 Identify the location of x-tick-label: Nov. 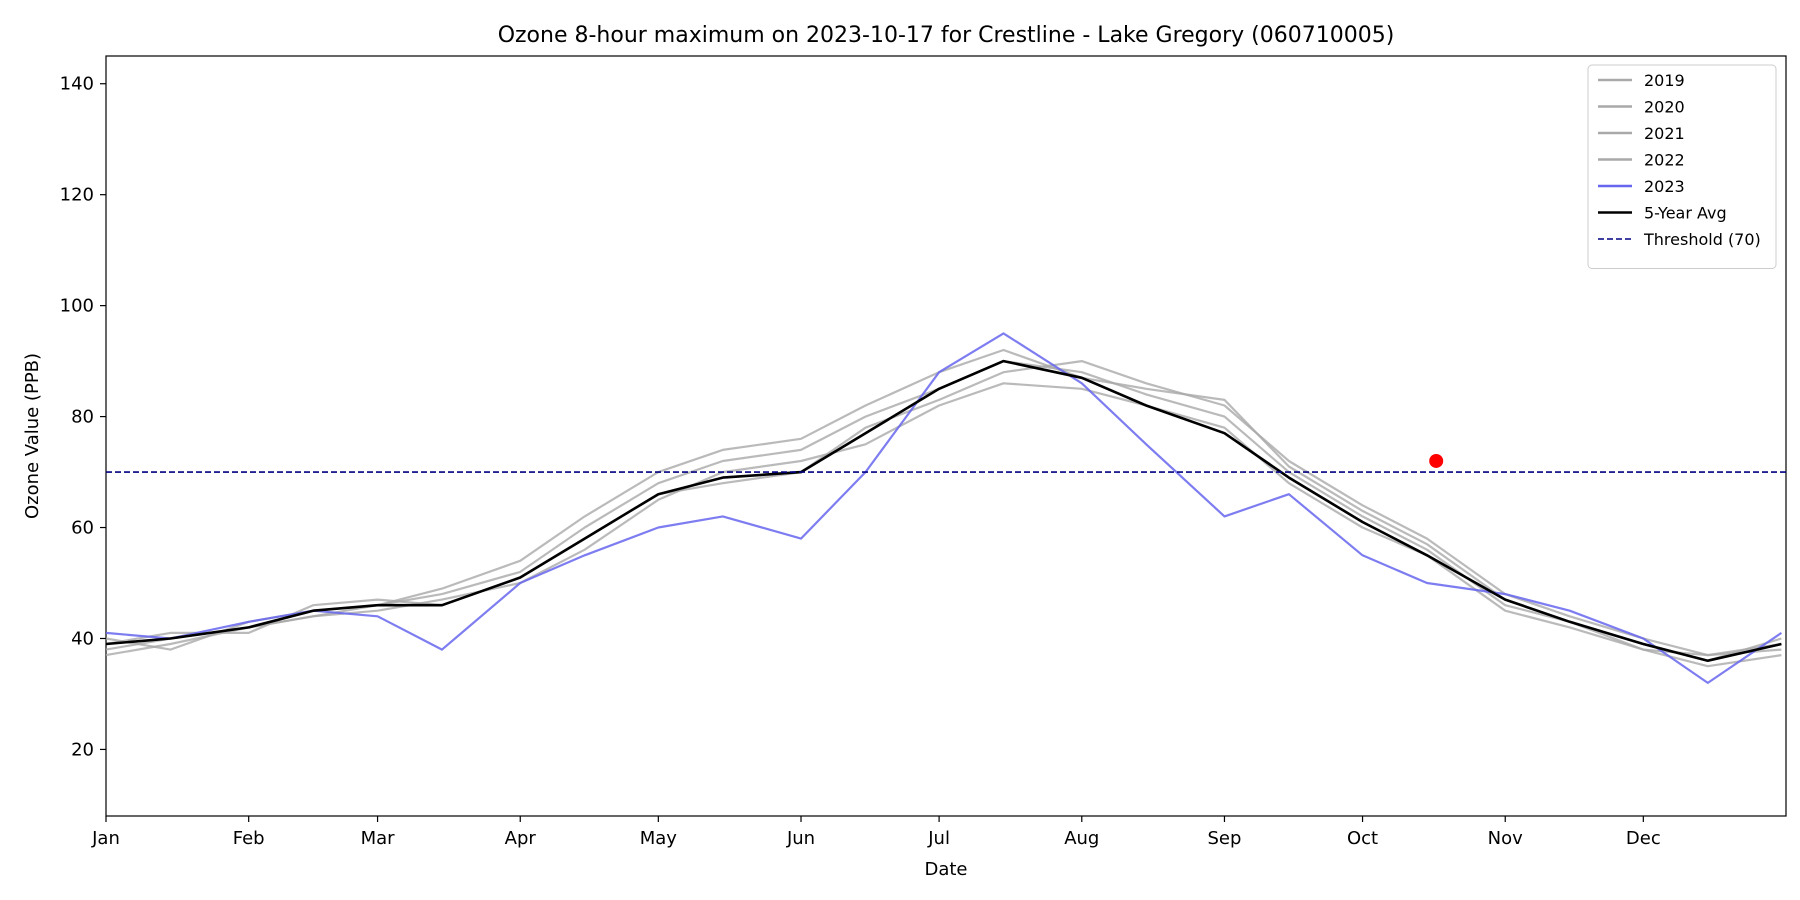
(1505, 838).